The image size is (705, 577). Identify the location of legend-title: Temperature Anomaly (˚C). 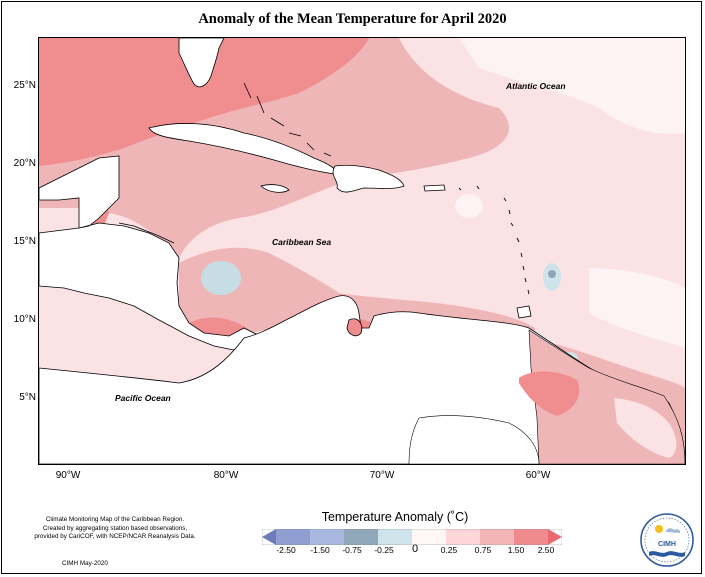
(395, 517).